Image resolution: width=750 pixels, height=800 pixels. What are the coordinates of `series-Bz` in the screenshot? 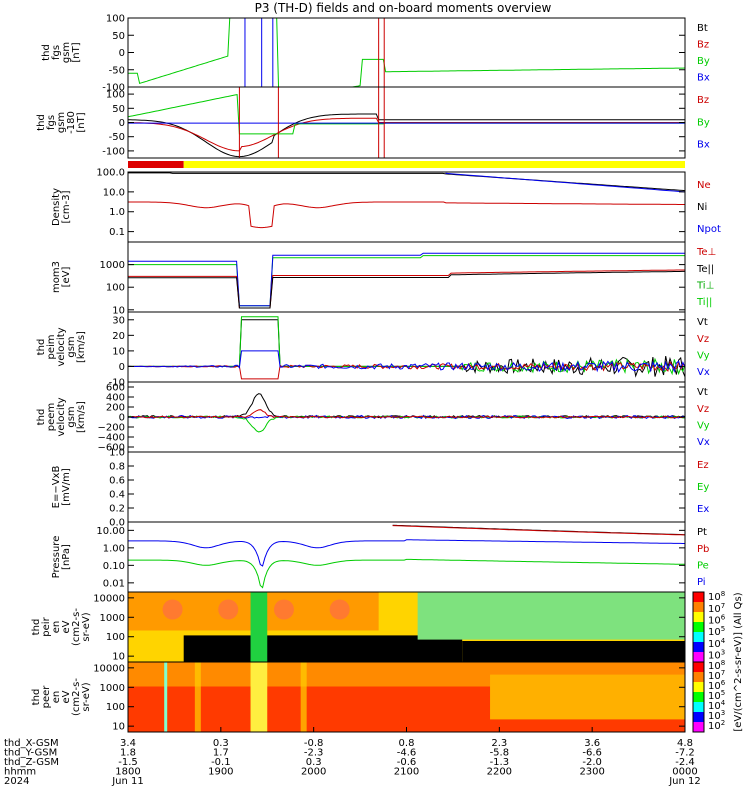 It's located at (406, 134).